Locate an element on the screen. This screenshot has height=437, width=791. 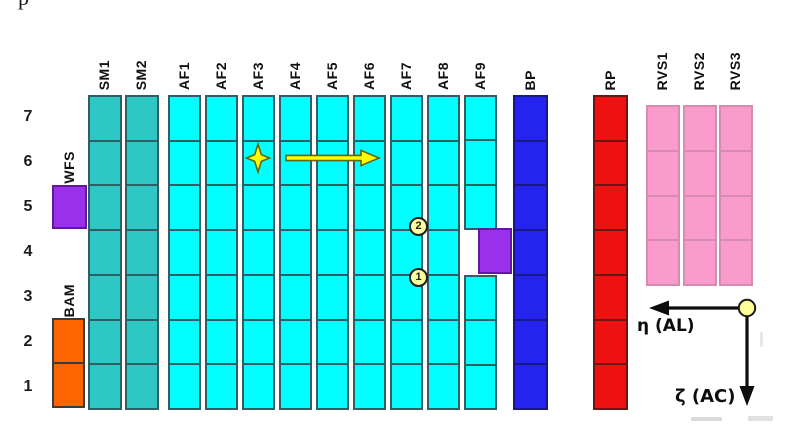
ccd-cell-AF8-row6 is located at coordinates (443, 163).